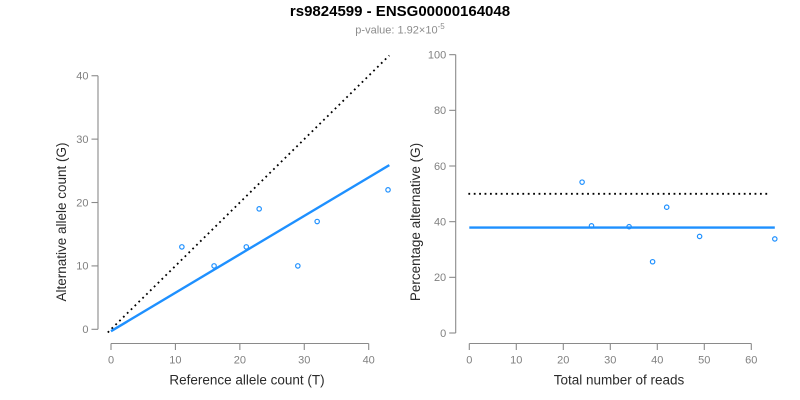 This screenshot has height=400, width=800. Describe the element at coordinates (61, 221) in the screenshot. I see `y-axis-title: Alternative allele count (G)` at that location.